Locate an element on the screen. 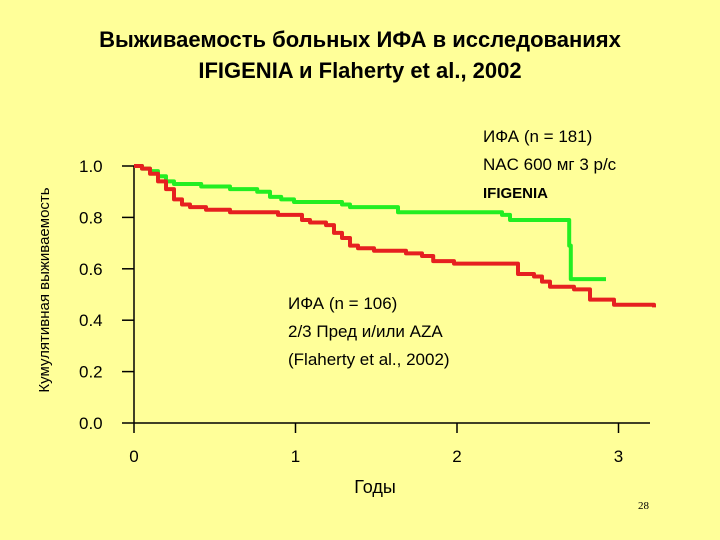  y-axis-label: Кумулятивная выживаемость is located at coordinates (44, 289).